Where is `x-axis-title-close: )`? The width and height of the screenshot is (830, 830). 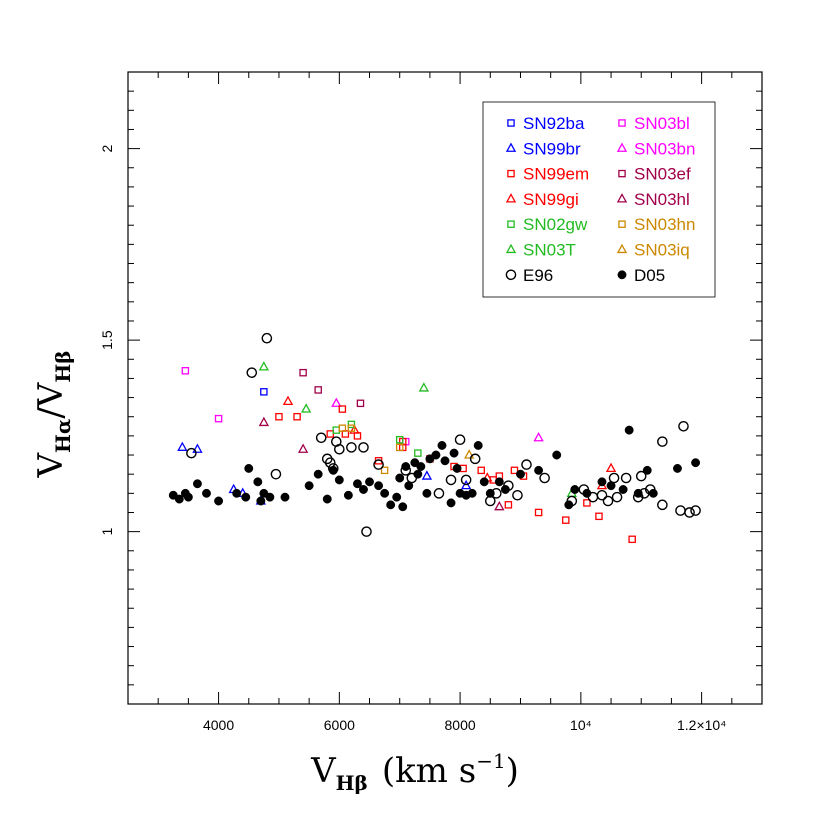 x-axis-title-close: ) is located at coordinates (512, 771).